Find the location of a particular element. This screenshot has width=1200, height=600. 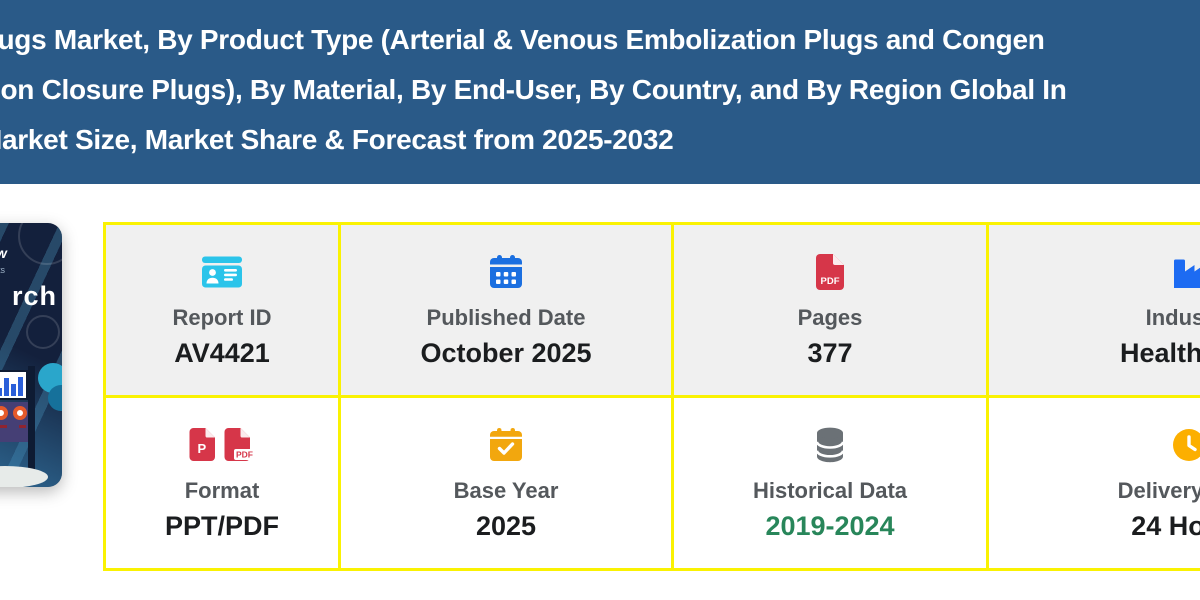

cell-label: Historical Data is located at coordinates (830, 490).